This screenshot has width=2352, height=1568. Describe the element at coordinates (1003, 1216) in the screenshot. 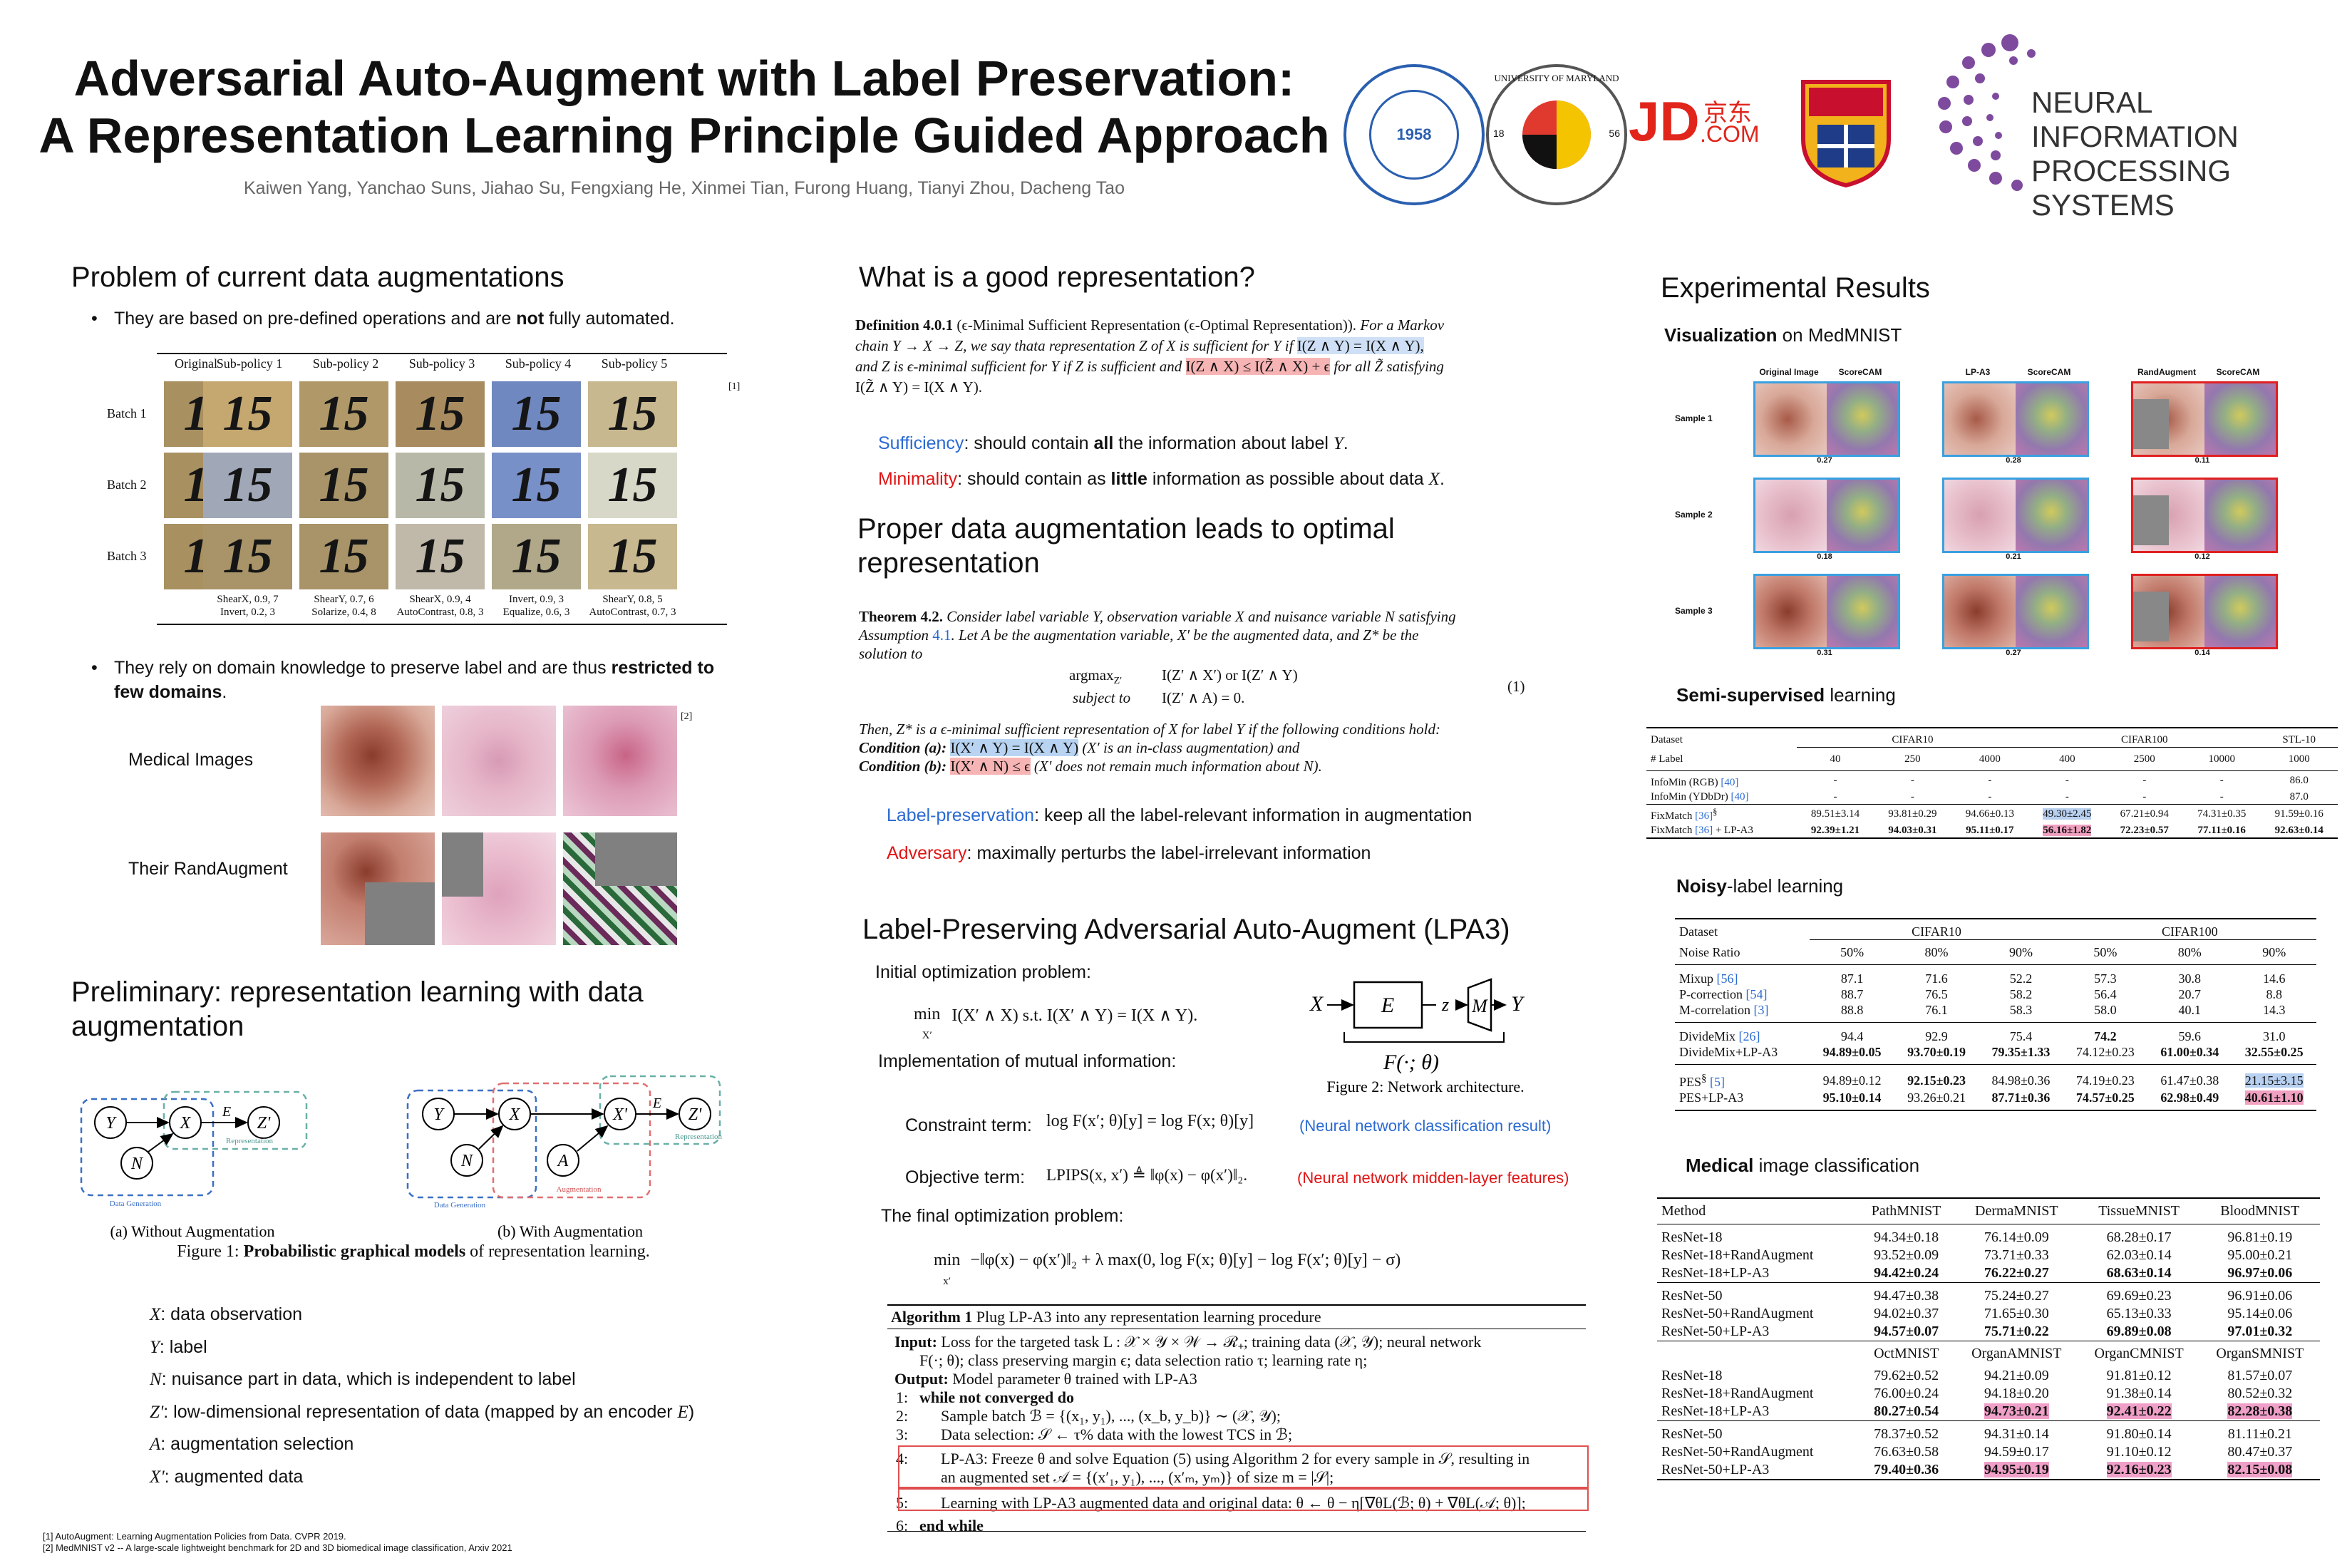

I see `final-opt-label: The final optimization problem:` at that location.